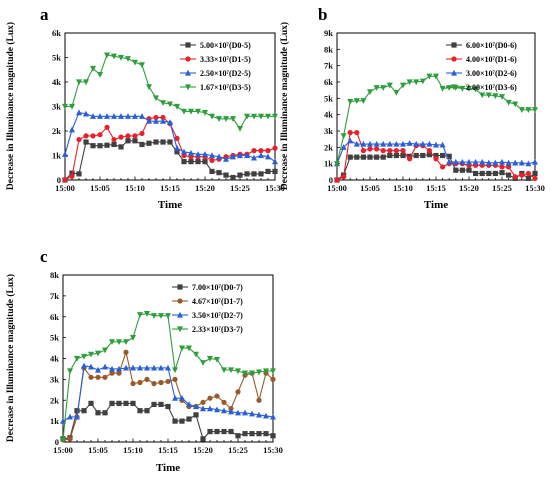 This screenshot has height=485, width=550. Describe the element at coordinates (168, 450) in the screenshot. I see `x-tick-label: 15:15` at that location.